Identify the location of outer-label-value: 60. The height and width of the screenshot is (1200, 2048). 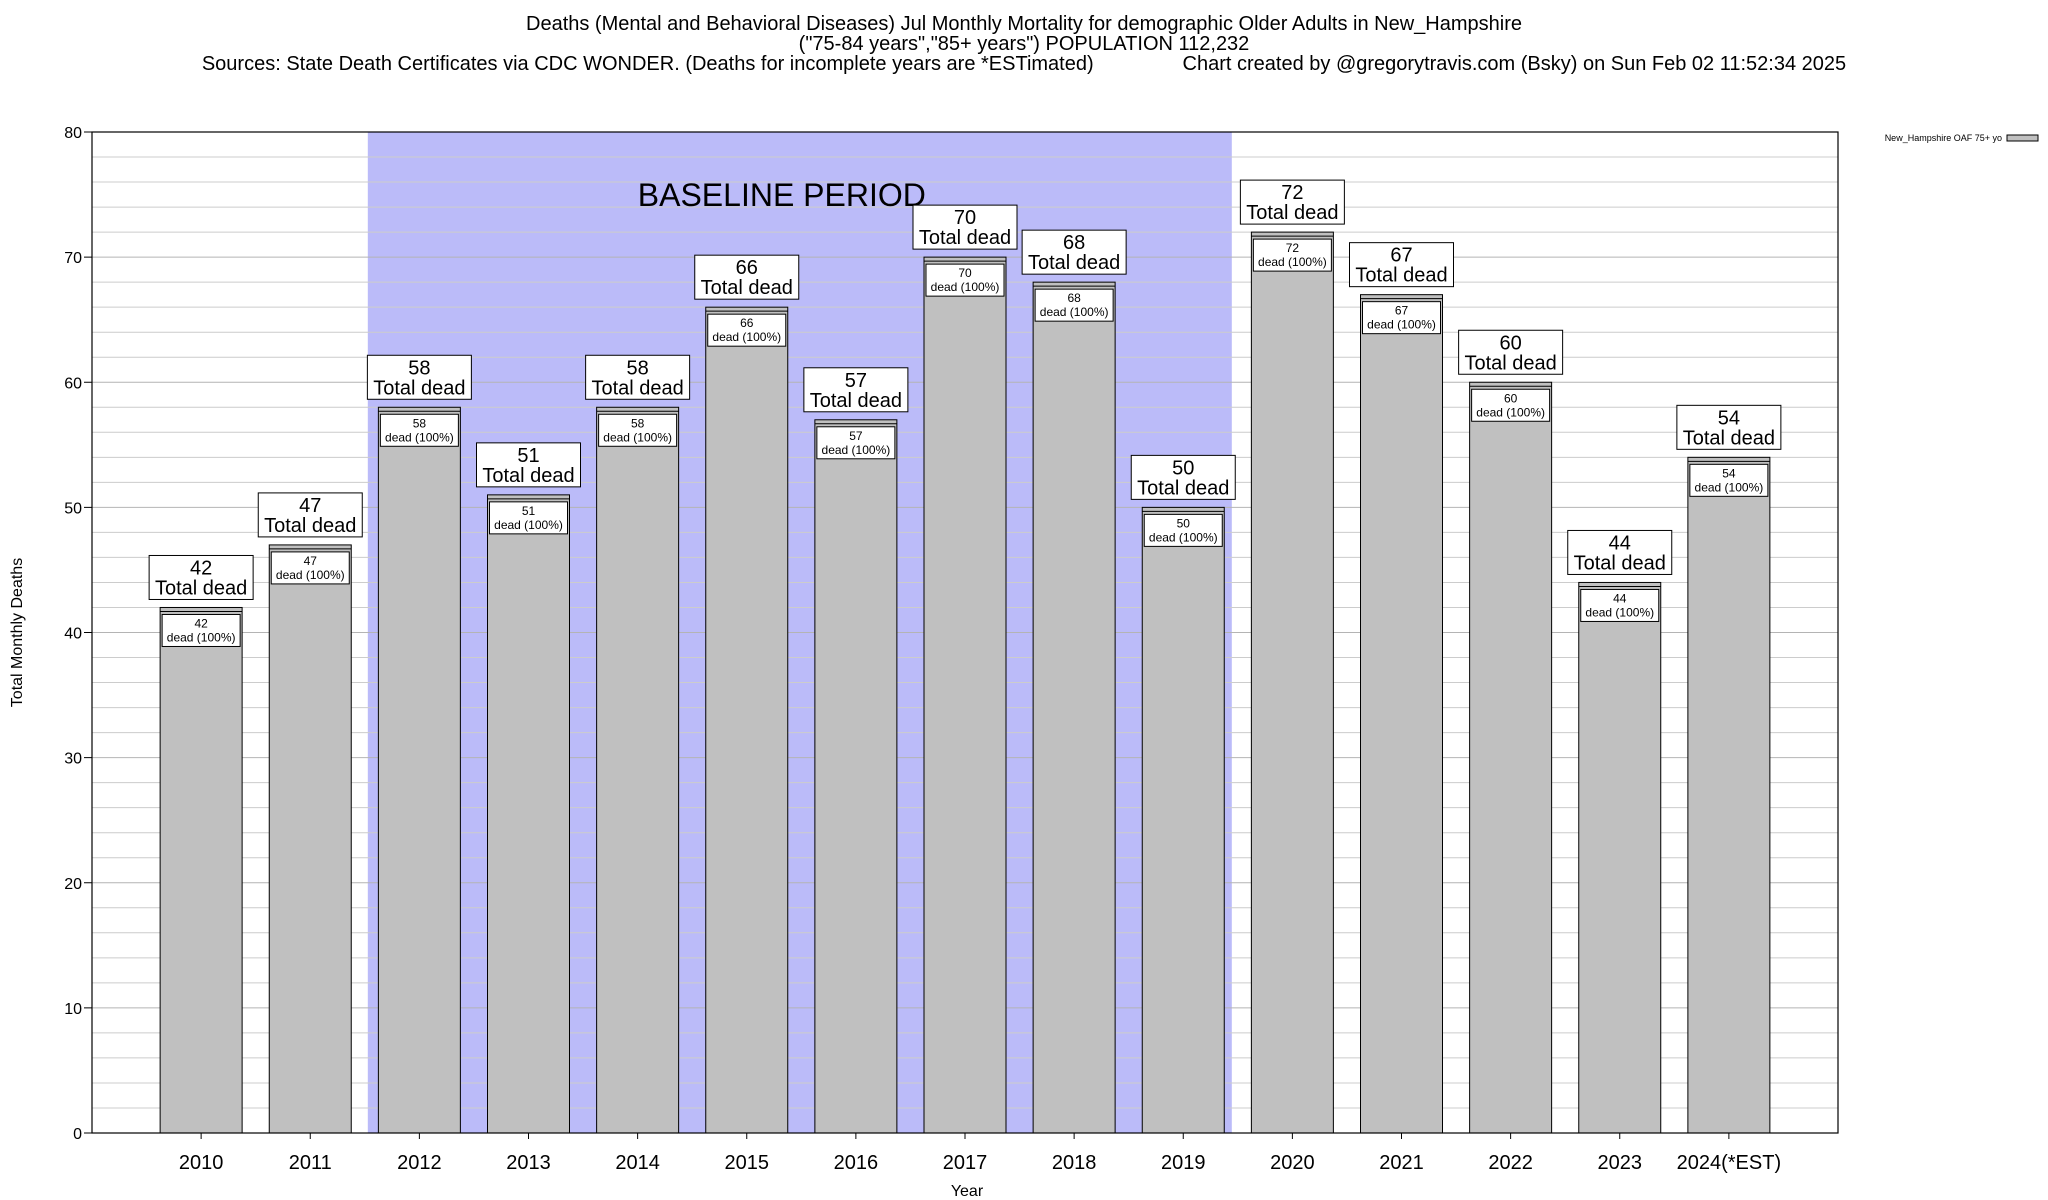
(1511, 343).